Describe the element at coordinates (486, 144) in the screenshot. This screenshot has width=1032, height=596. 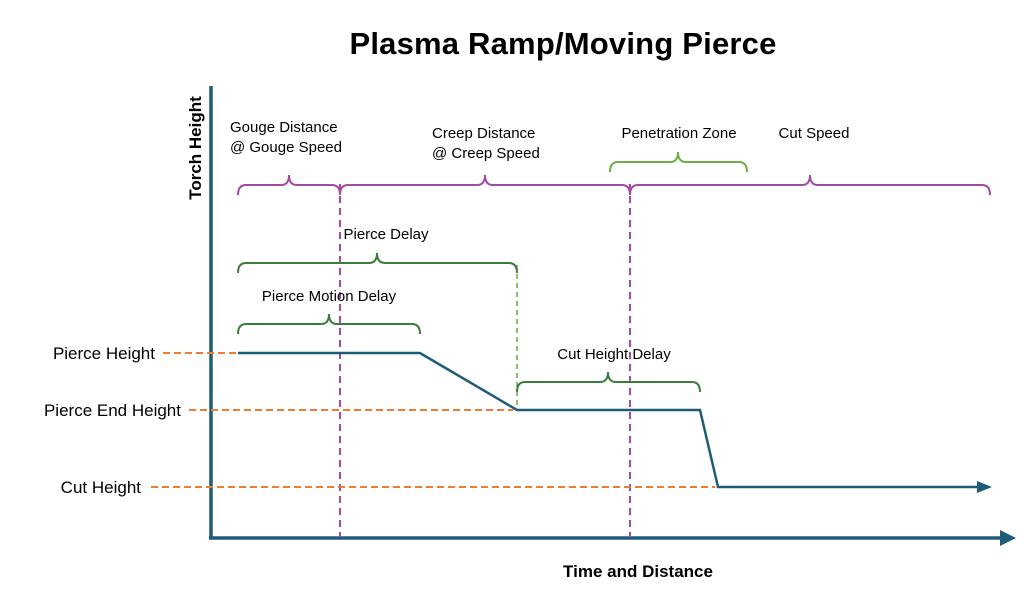
I see `creep-zone-label: Creep Distance @ Creep Speed` at that location.